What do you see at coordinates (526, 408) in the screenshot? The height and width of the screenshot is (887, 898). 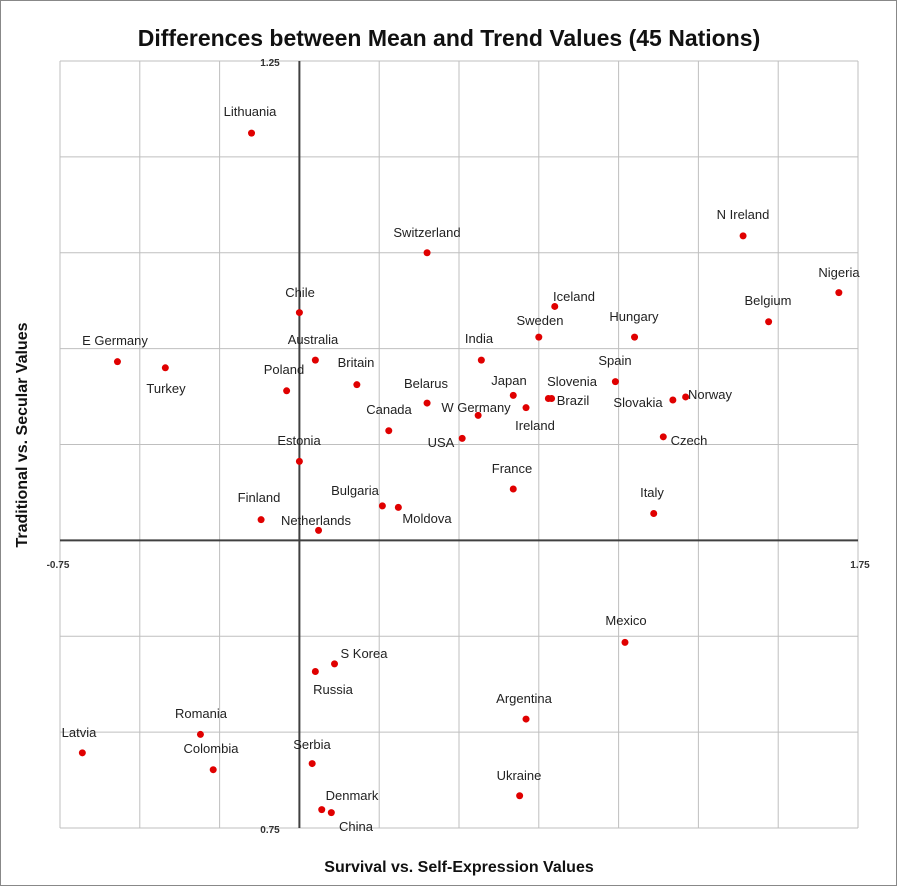 I see `point-ireland` at bounding box center [526, 408].